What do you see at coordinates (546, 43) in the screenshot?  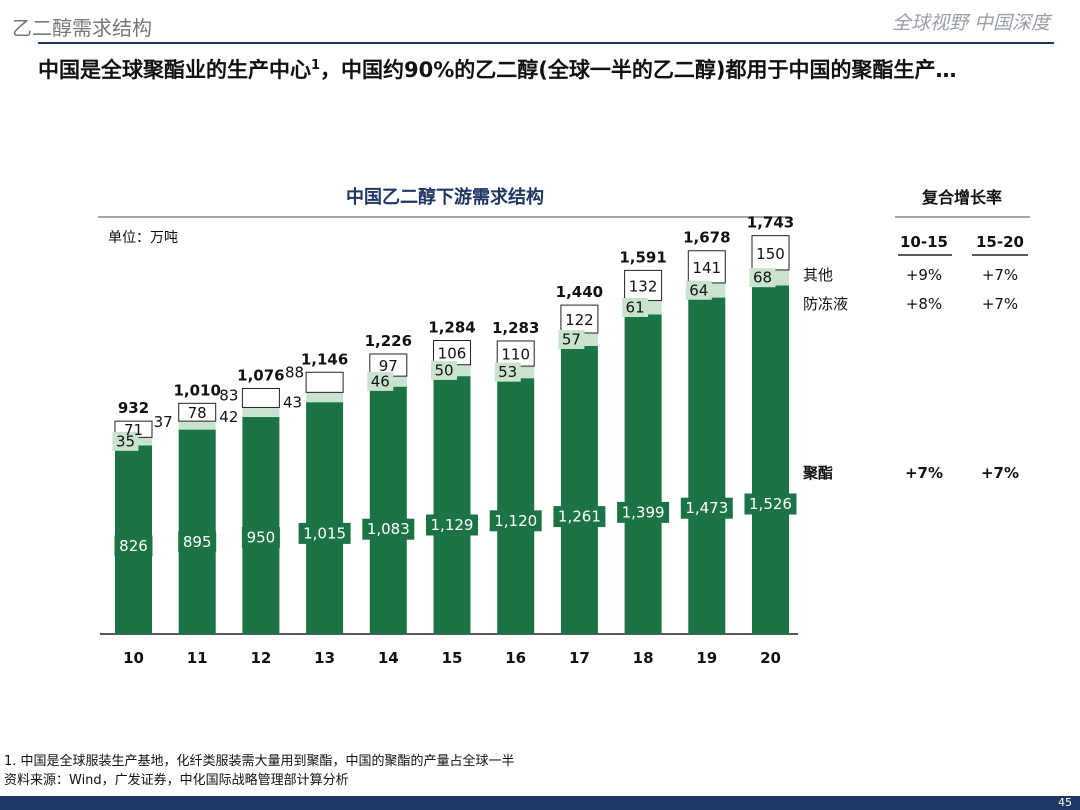 I see `header-divider` at bounding box center [546, 43].